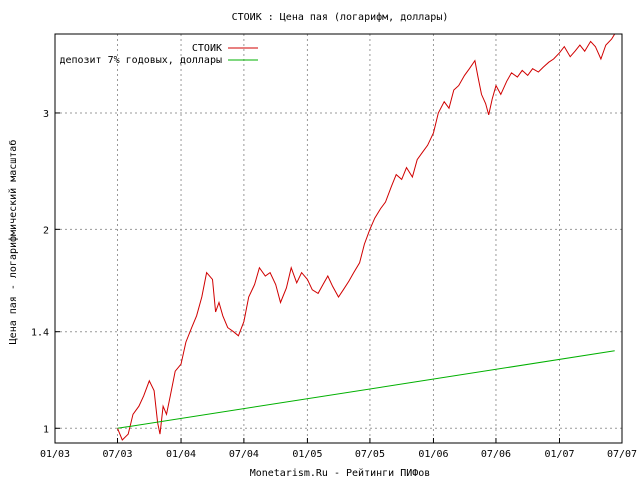 The width and height of the screenshot is (640, 480). What do you see at coordinates (433, 454) in the screenshot?
I see `x-tick-label: 01/06` at bounding box center [433, 454].